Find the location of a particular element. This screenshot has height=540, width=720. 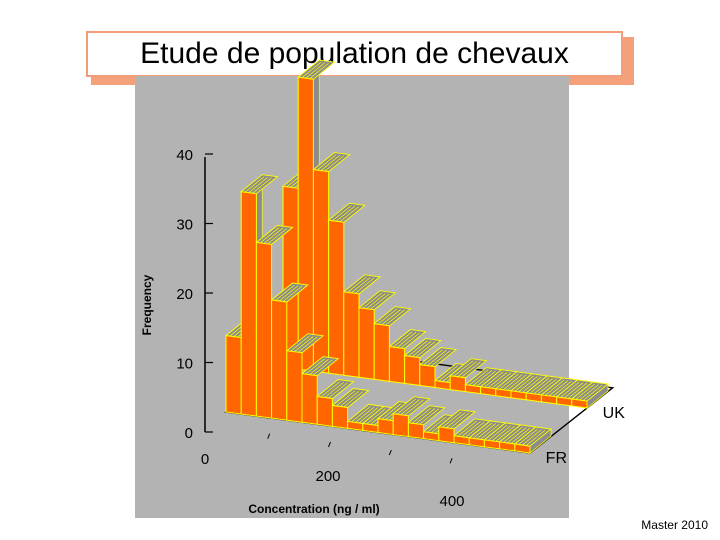

x-axis-label: Concentration (ng / ml) is located at coordinates (313, 509).